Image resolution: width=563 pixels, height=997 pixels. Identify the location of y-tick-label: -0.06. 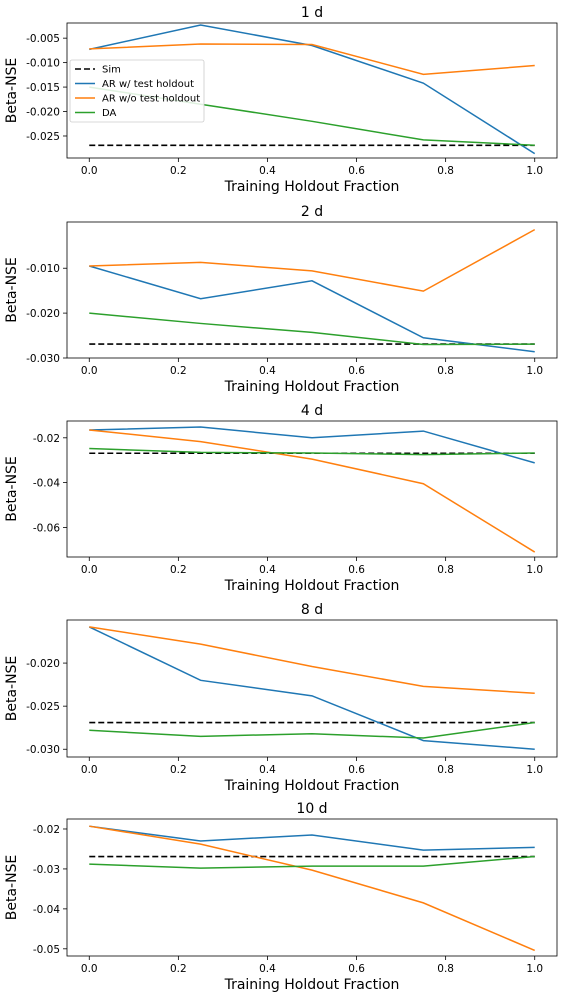
(46, 528).